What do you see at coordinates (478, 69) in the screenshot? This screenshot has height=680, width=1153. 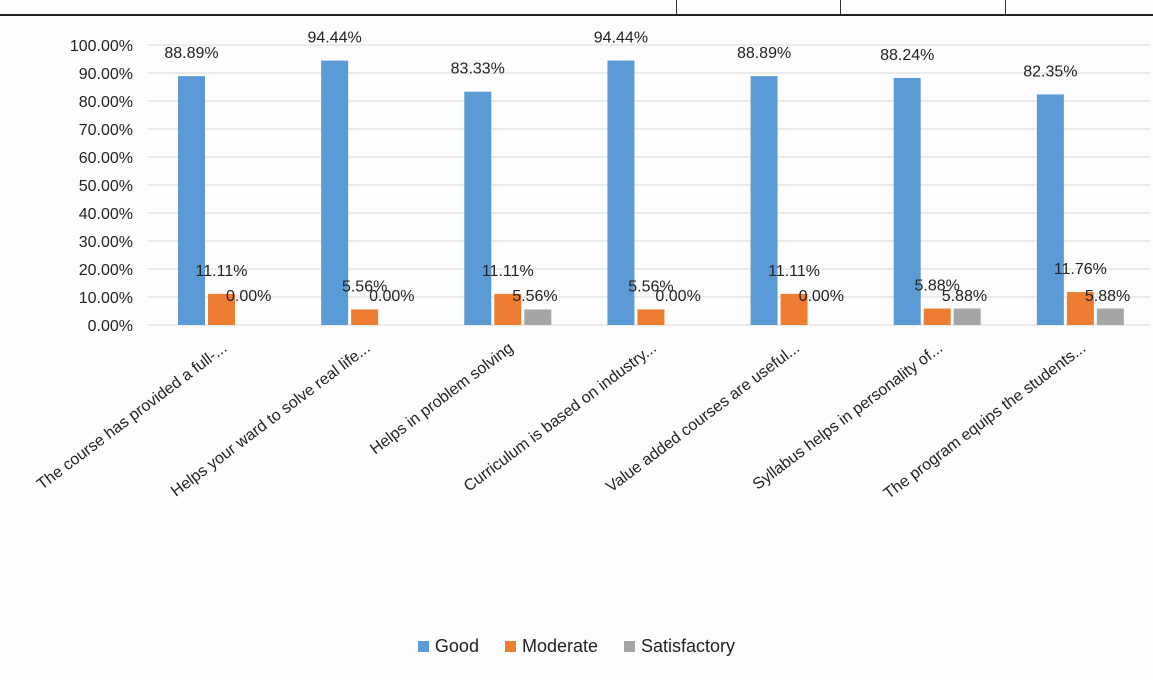 I see `data-label: 83.33%` at bounding box center [478, 69].